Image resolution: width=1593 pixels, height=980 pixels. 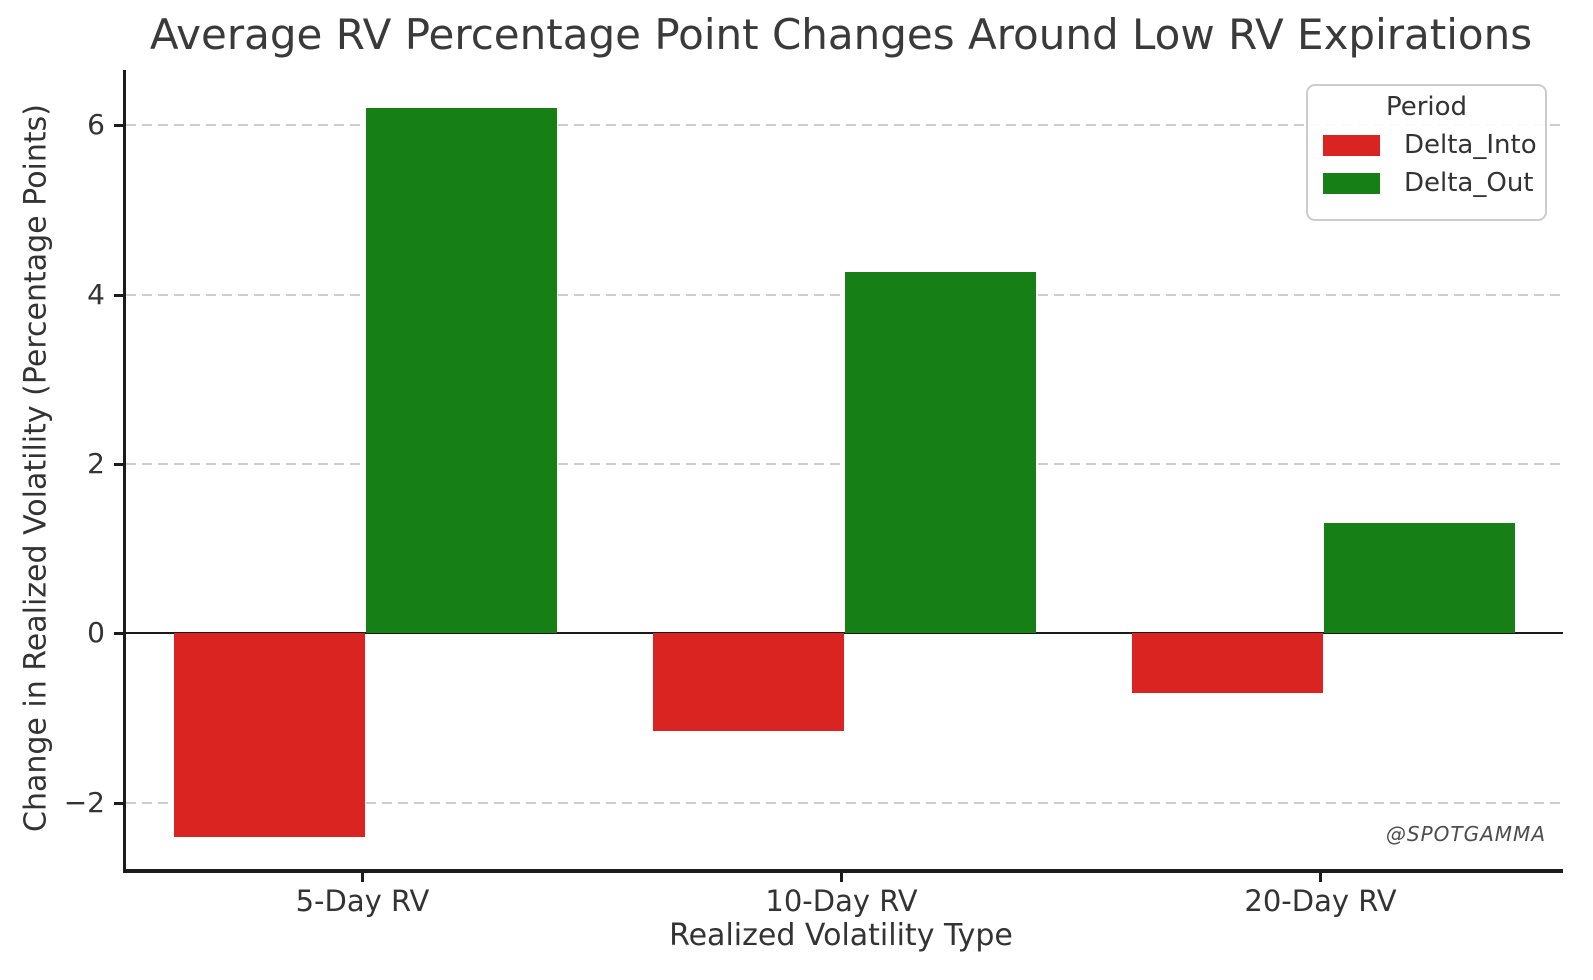 What do you see at coordinates (1469, 183) in the screenshot?
I see `legend-label-delta-out: Delta_Out` at bounding box center [1469, 183].